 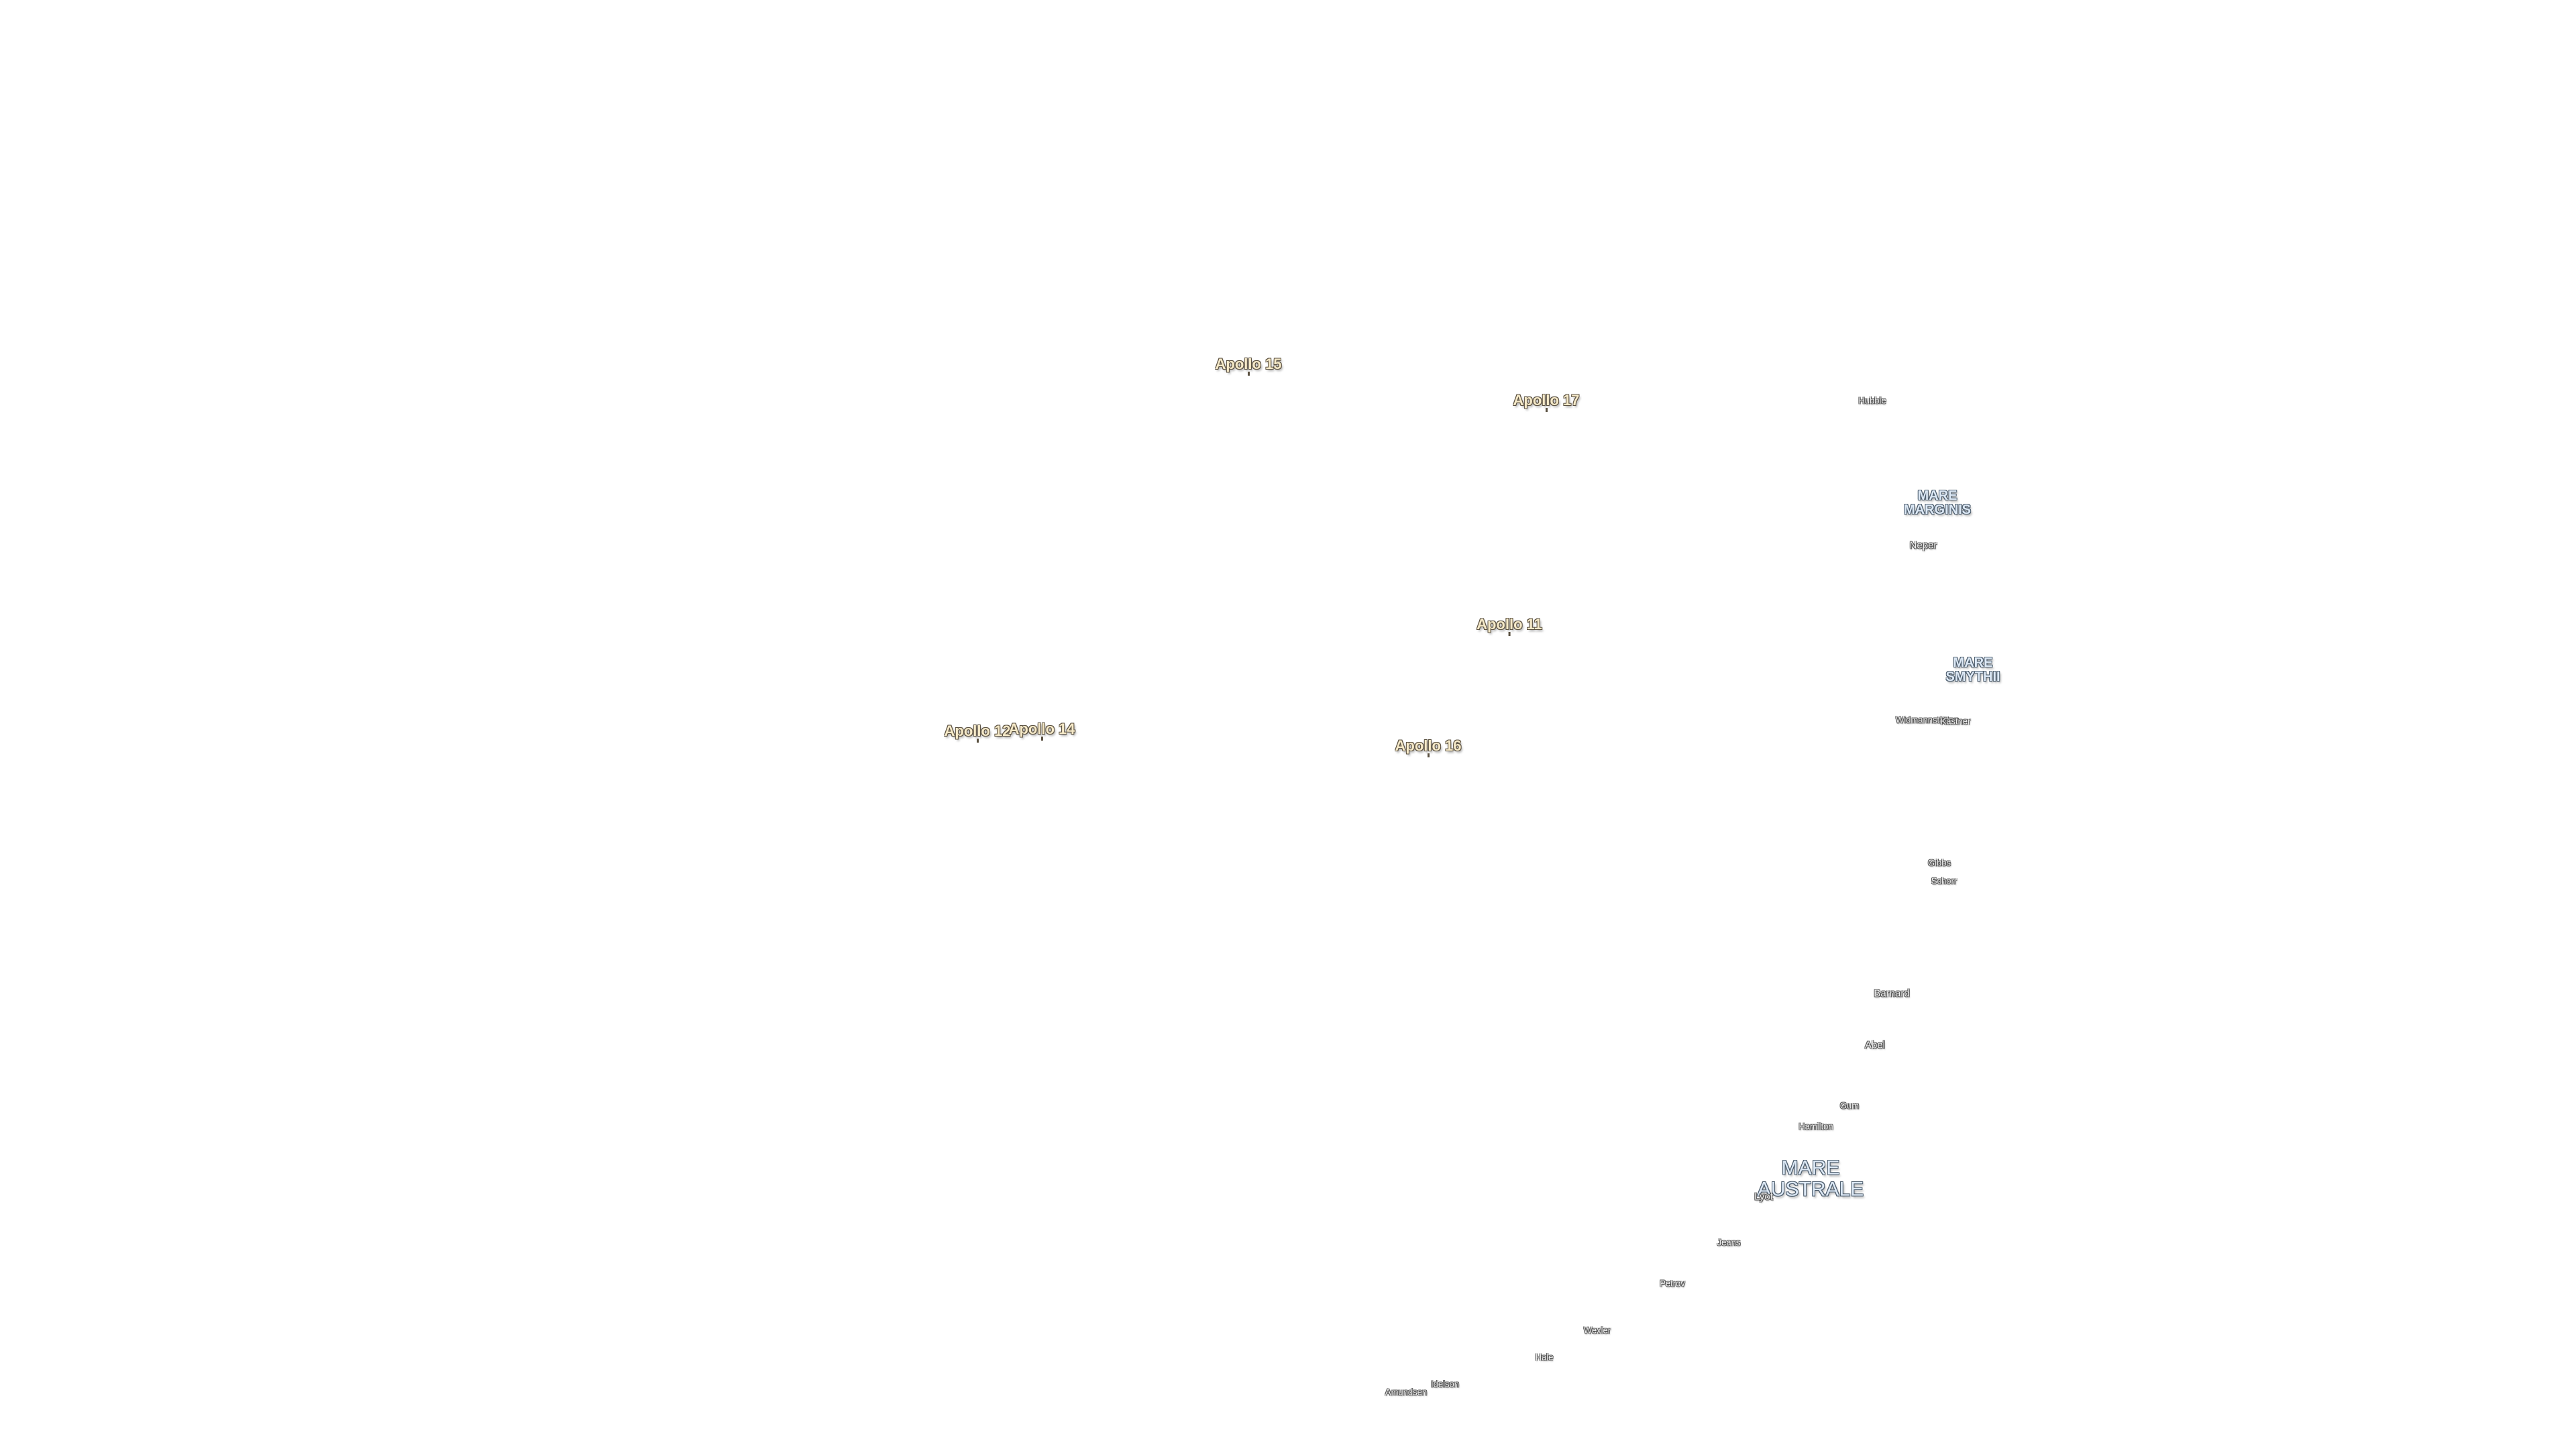 I want to click on crater-abel-label: Abel, so click(x=1875, y=1045).